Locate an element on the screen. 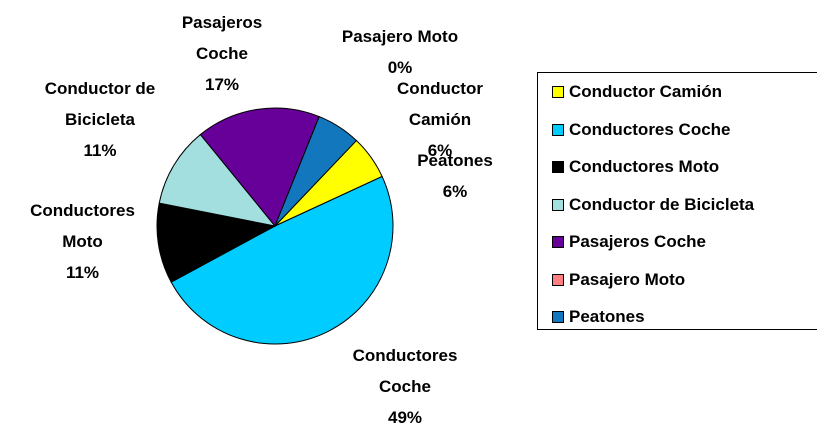 Image resolution: width=817 pixels, height=433 pixels. slice-label: Pasajeros Coche 17% is located at coordinates (222, 53).